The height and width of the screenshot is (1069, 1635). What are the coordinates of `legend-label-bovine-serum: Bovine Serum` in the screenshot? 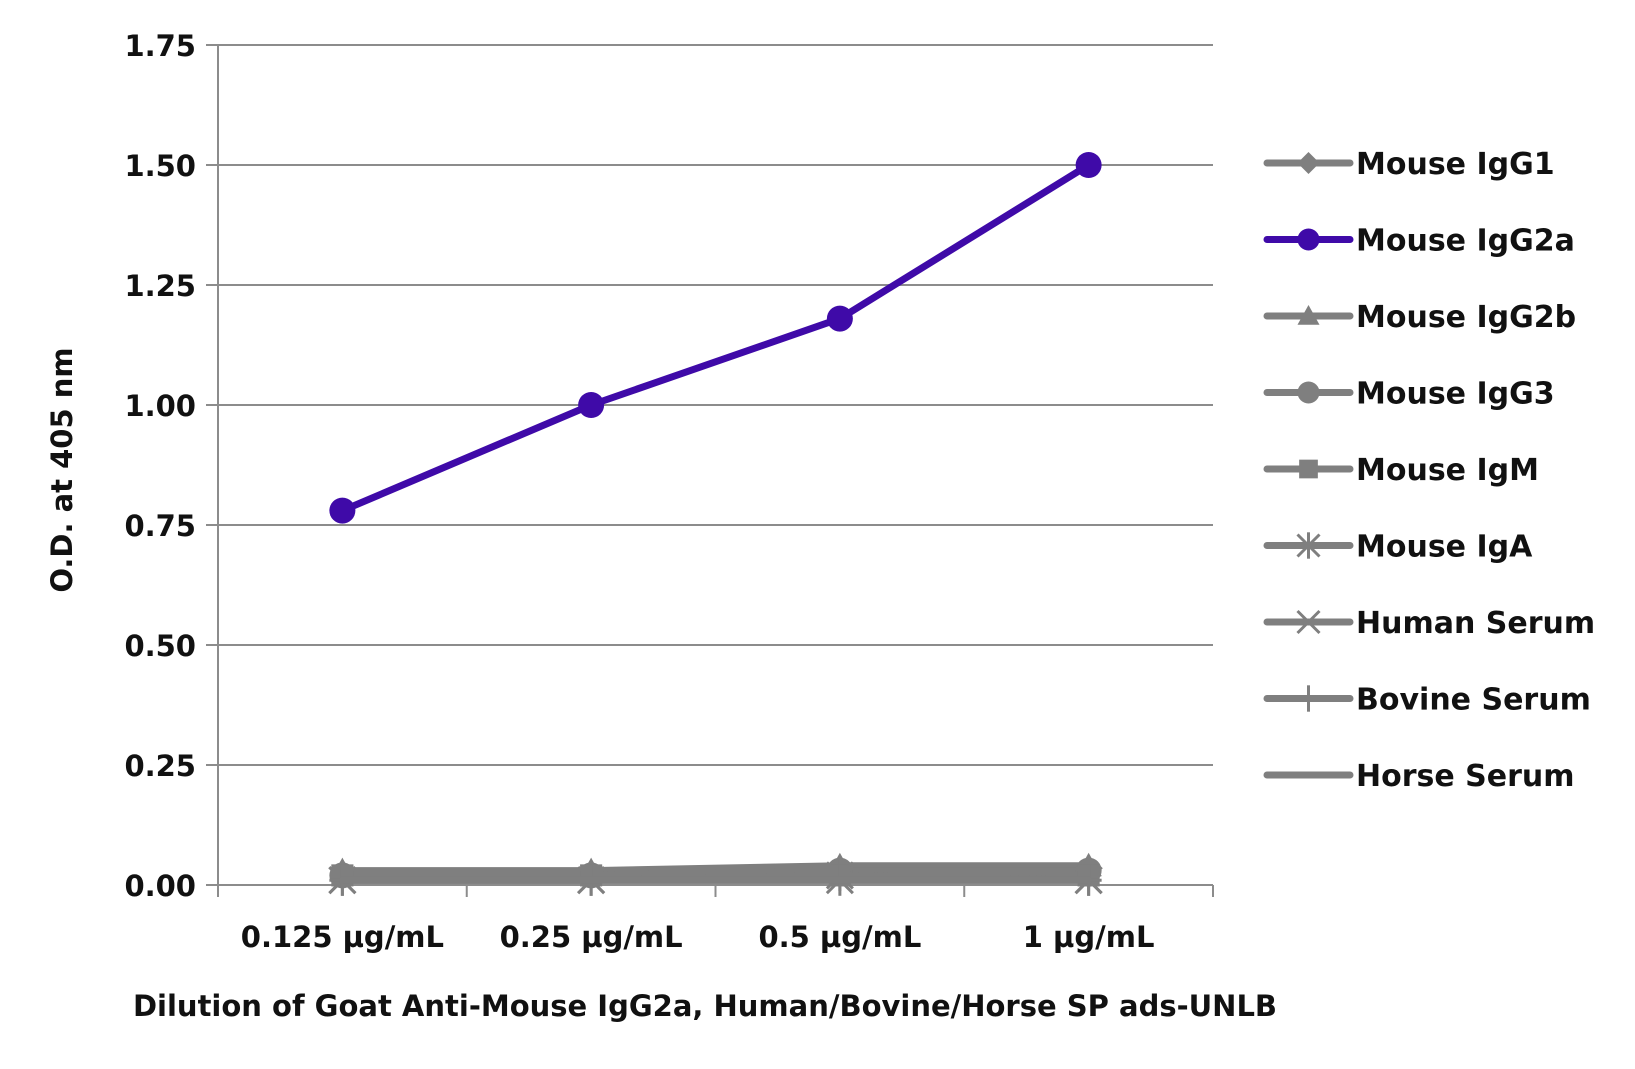 It's located at (1473, 700).